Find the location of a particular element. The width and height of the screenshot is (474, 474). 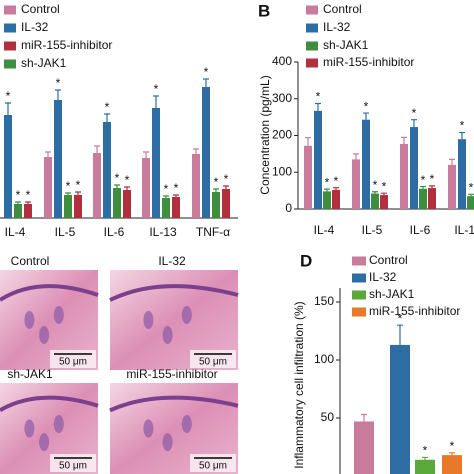

y-tick-label: 0 is located at coordinates (288, 208).